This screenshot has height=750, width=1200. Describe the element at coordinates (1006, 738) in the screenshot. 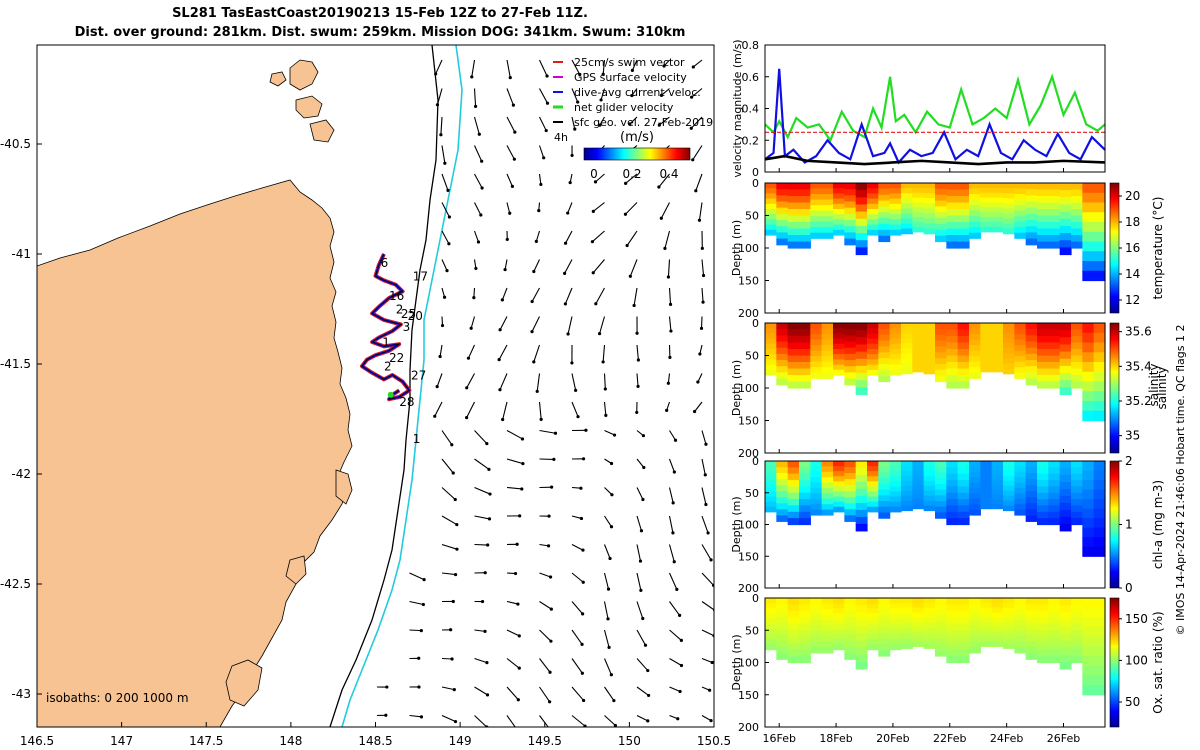

I see `time-tick-label: 24Feb` at that location.